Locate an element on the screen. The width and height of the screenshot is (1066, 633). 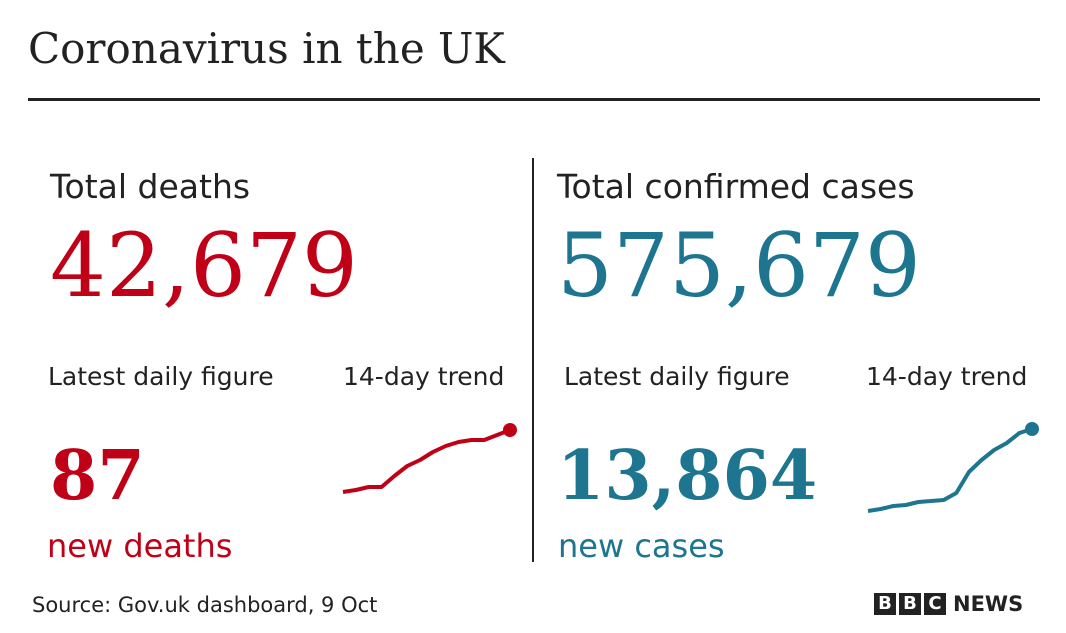
divider is located at coordinates (533, 360).